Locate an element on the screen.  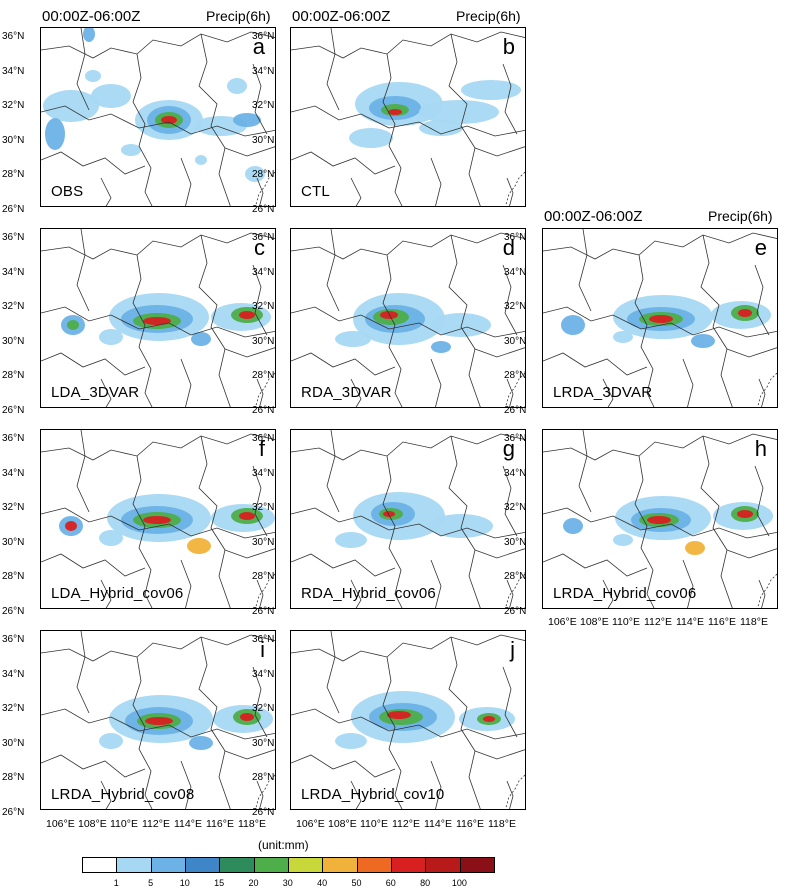
colorbar-level-label: 100 is located at coordinates (459, 883).